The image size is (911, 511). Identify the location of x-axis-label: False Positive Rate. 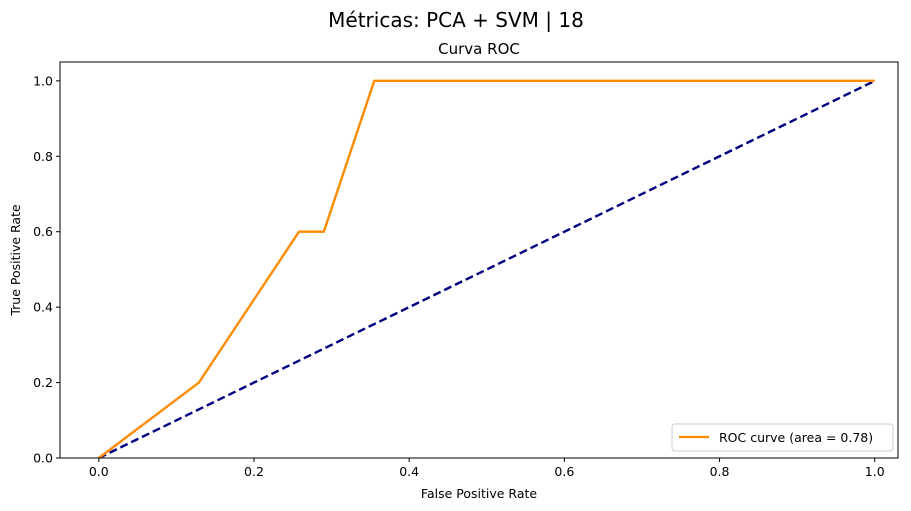
(479, 493).